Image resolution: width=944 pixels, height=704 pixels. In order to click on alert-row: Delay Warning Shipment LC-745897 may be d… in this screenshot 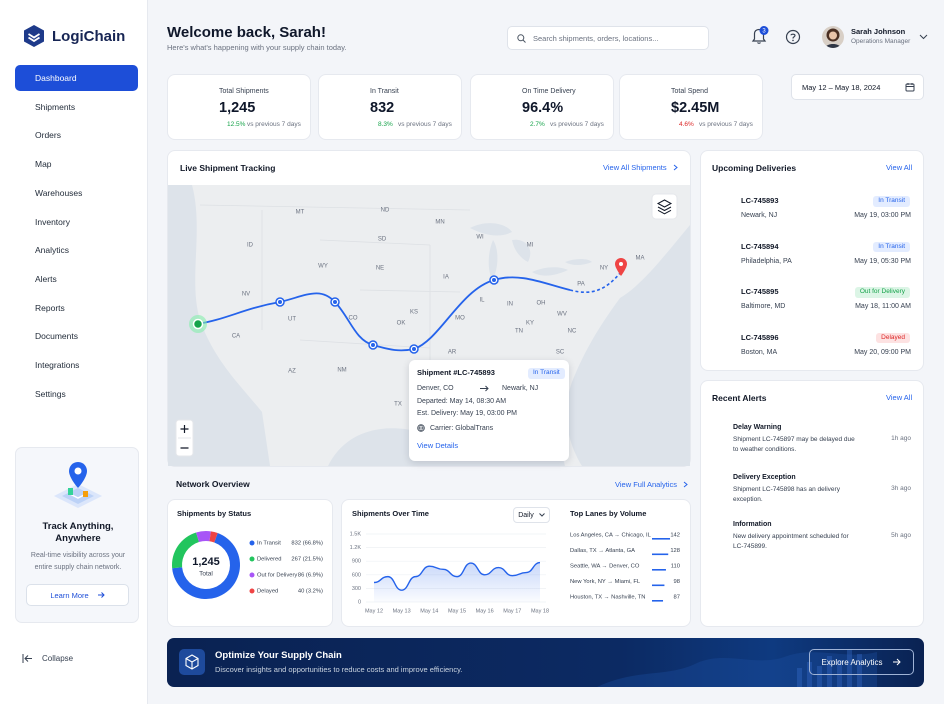, I will do `click(812, 442)`.